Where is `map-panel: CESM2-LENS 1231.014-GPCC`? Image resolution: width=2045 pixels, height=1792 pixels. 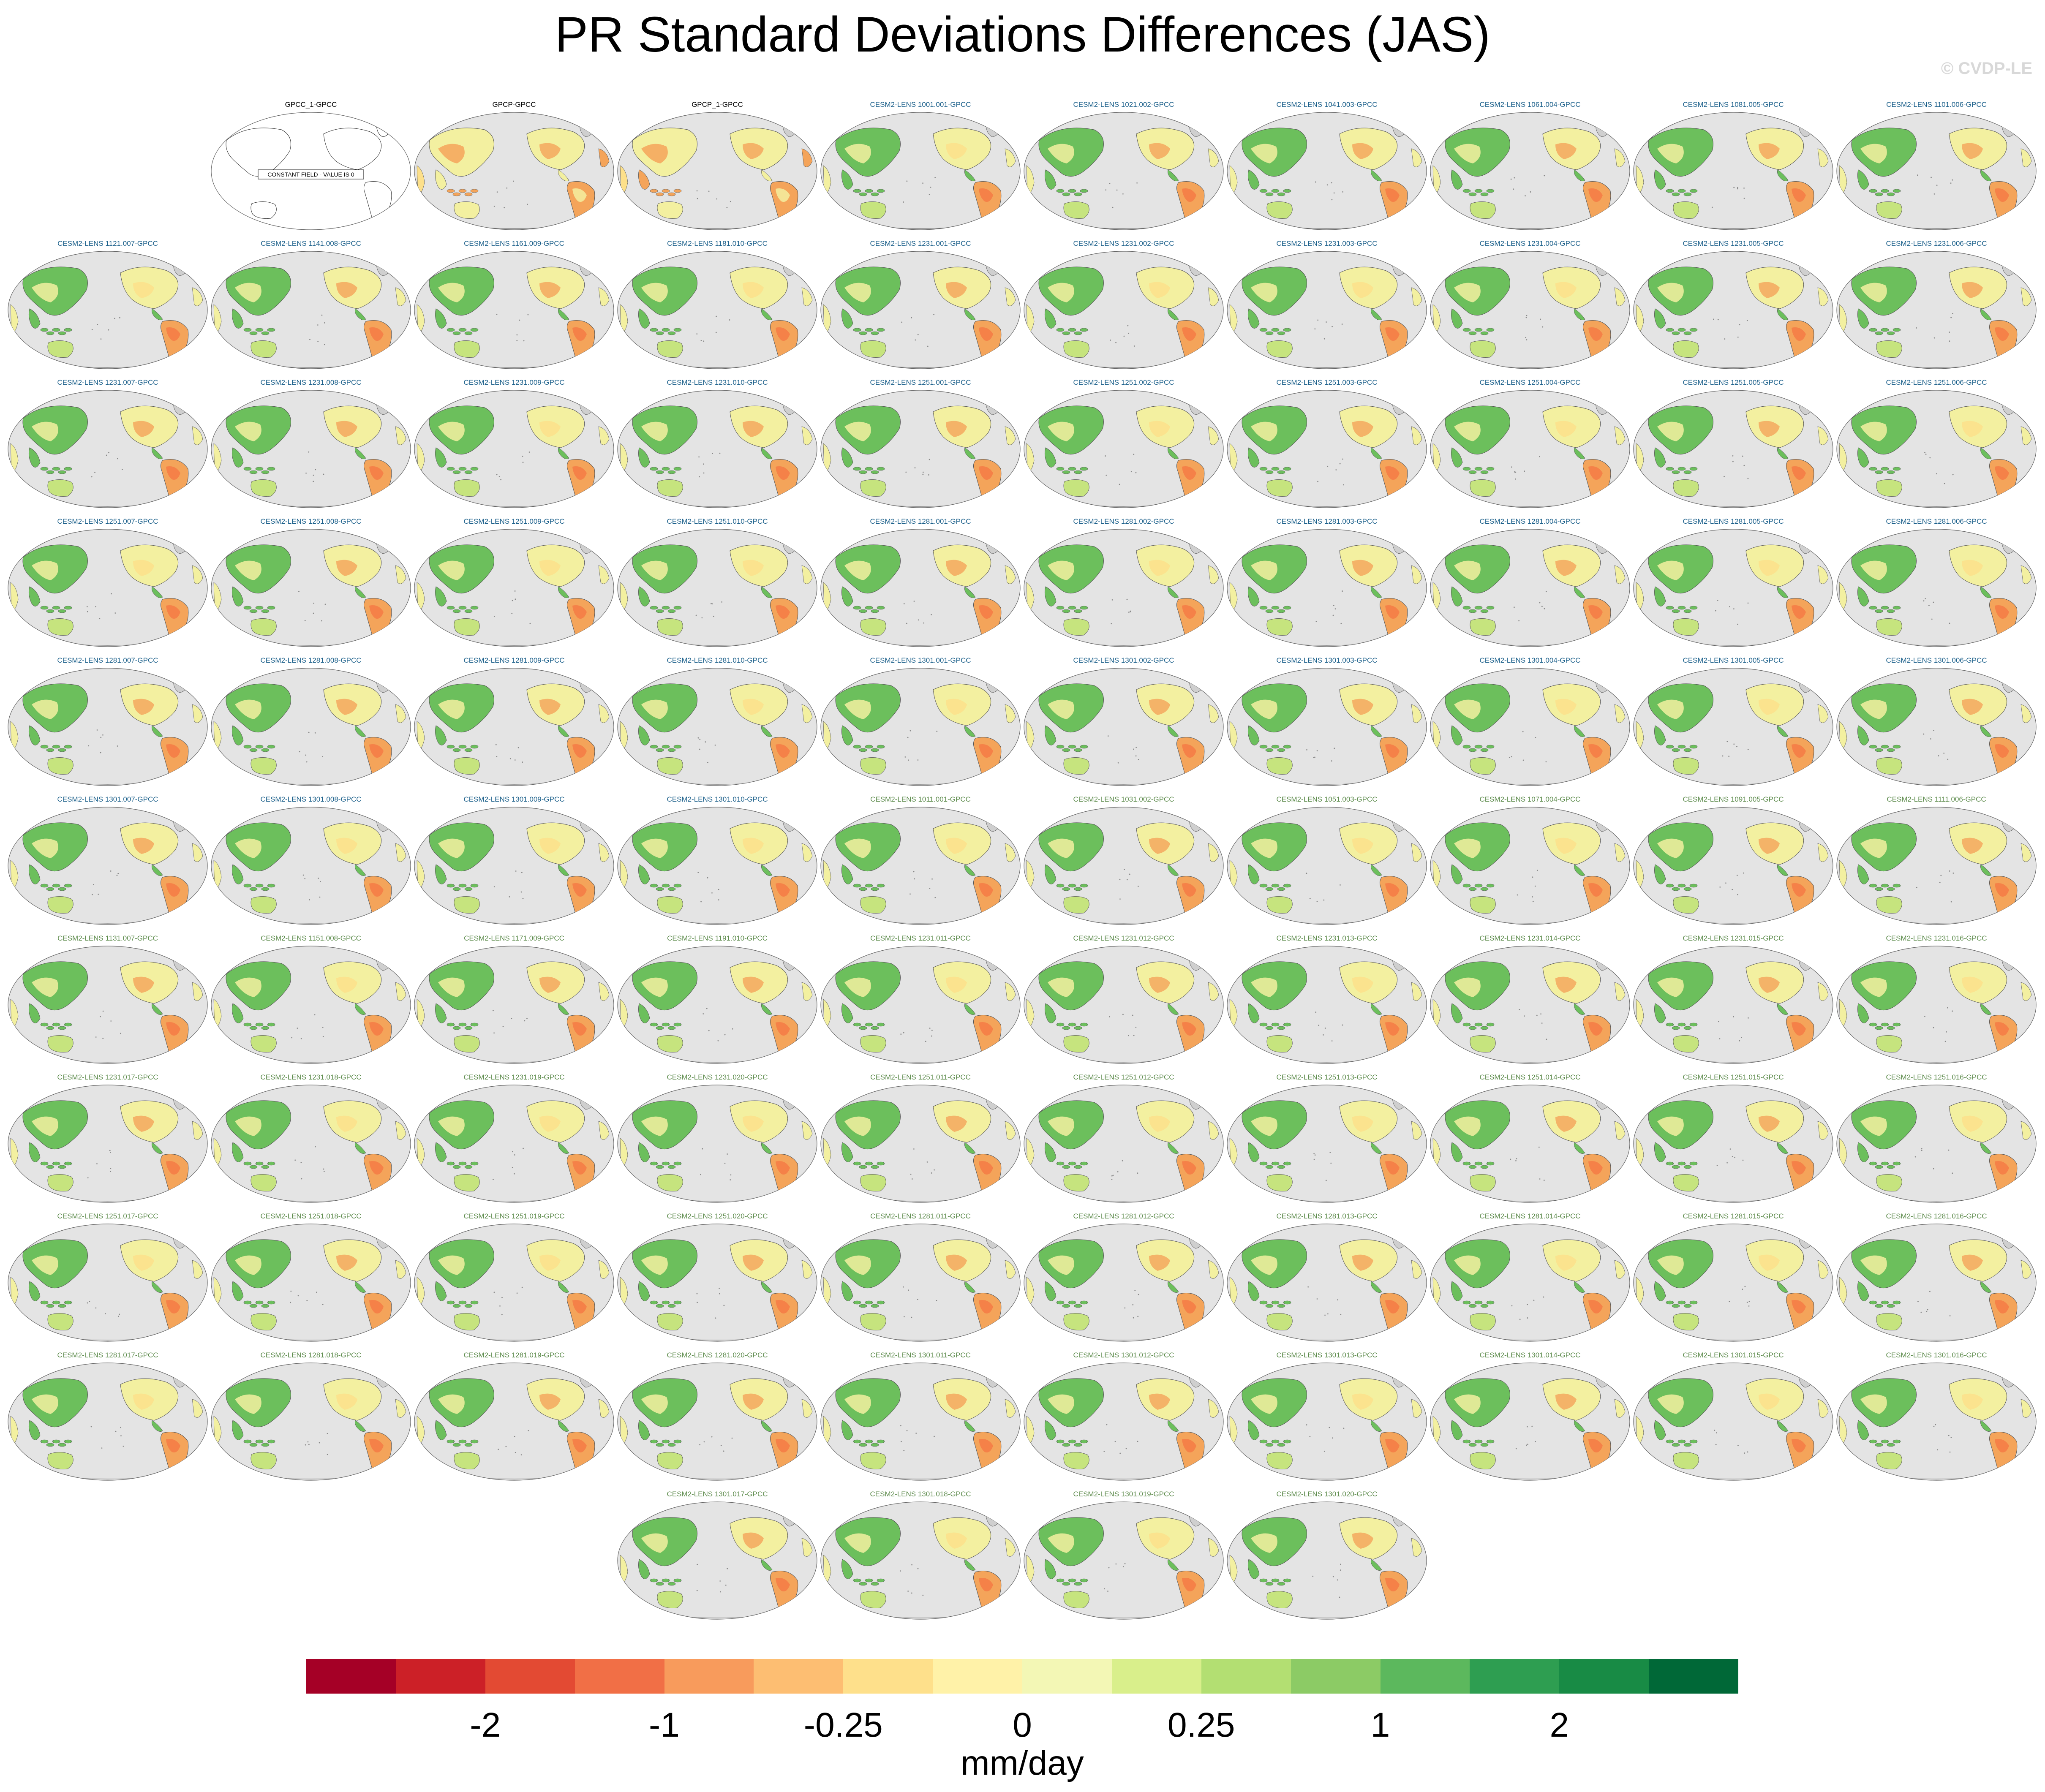 map-panel: CESM2-LENS 1231.014-GPCC is located at coordinates (1530, 1000).